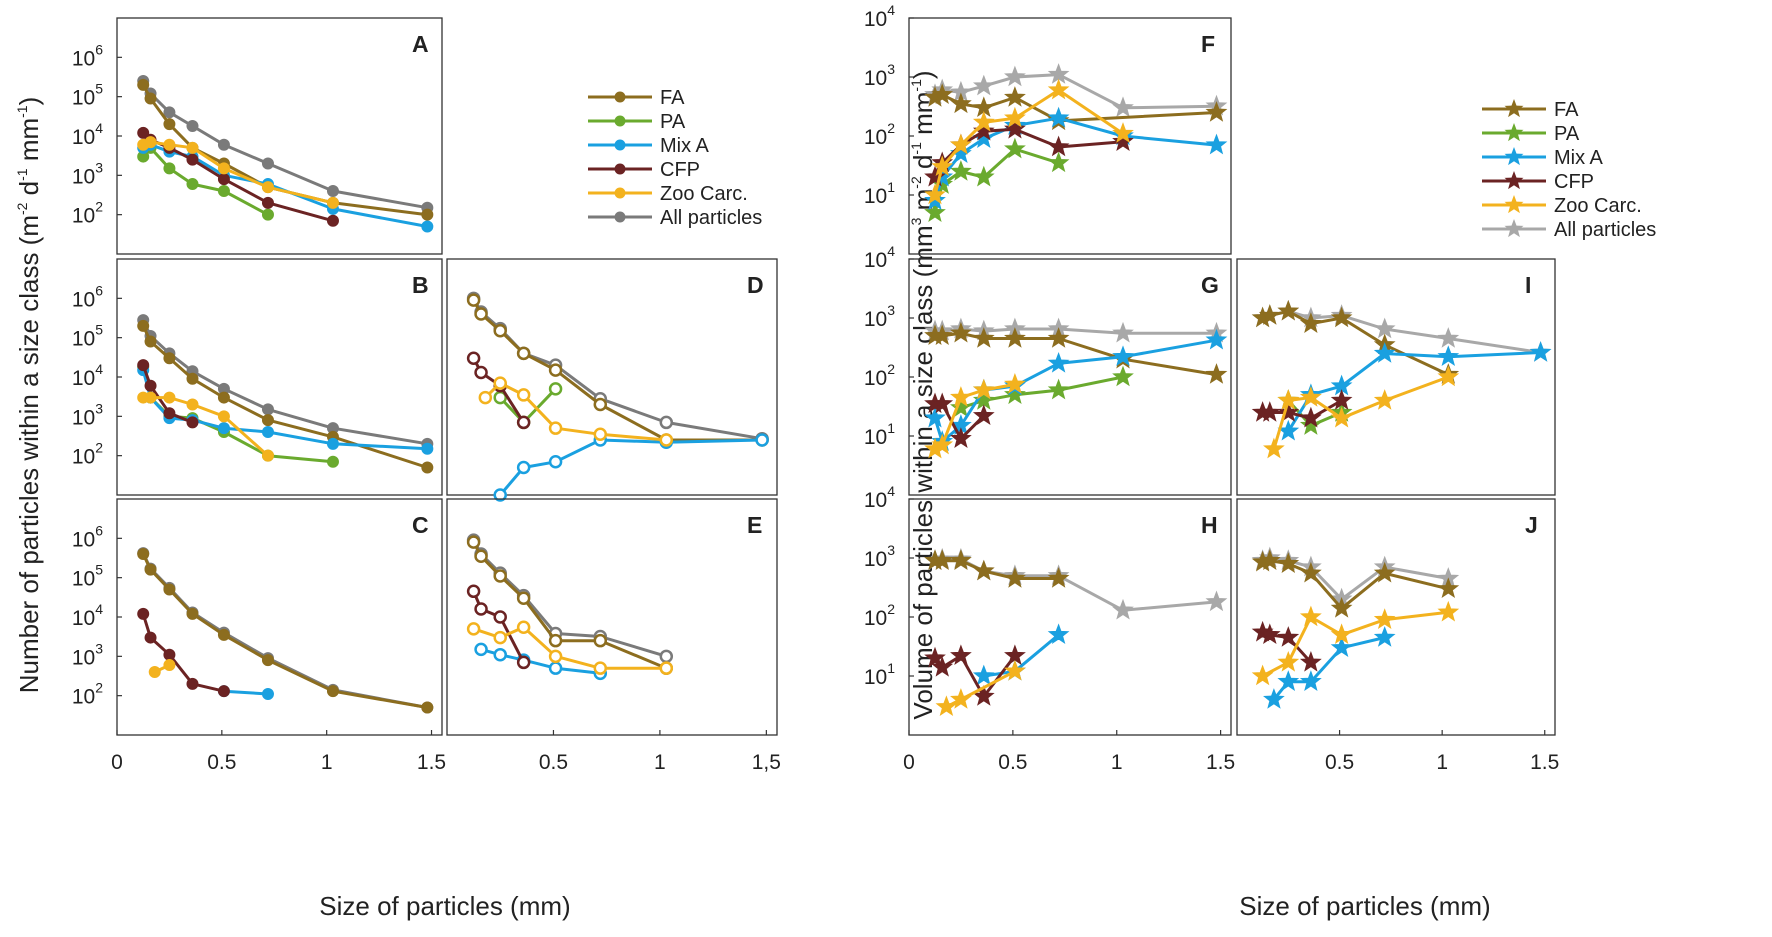 Image resolution: width=1772 pixels, height=937 pixels. Describe the element at coordinates (431, 762) in the screenshot. I see `x-tick-label: 1.5` at that location.